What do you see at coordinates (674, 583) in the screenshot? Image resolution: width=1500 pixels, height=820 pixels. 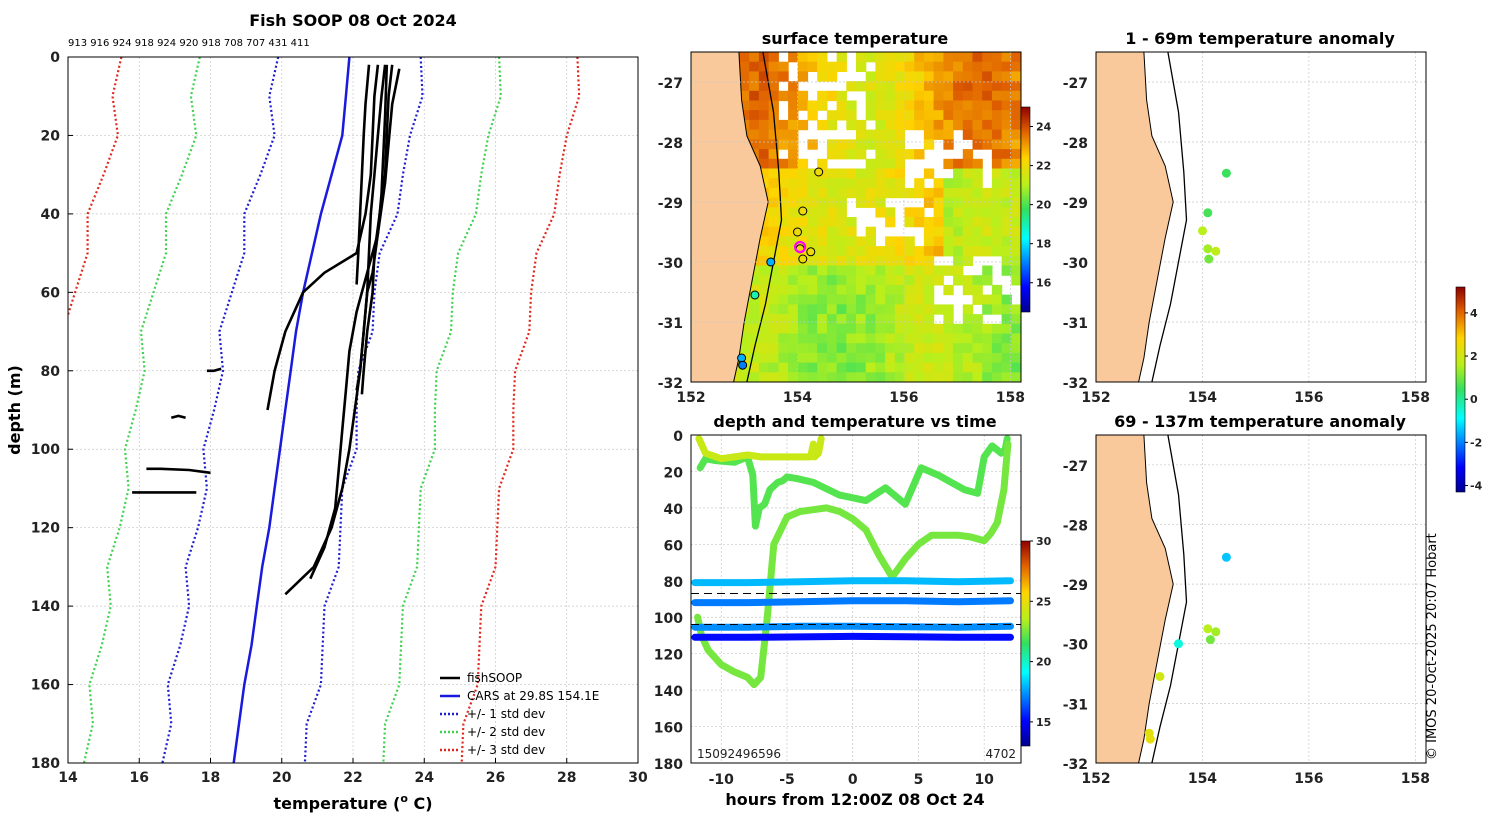 I see `y-tick-label: 80` at bounding box center [674, 583].